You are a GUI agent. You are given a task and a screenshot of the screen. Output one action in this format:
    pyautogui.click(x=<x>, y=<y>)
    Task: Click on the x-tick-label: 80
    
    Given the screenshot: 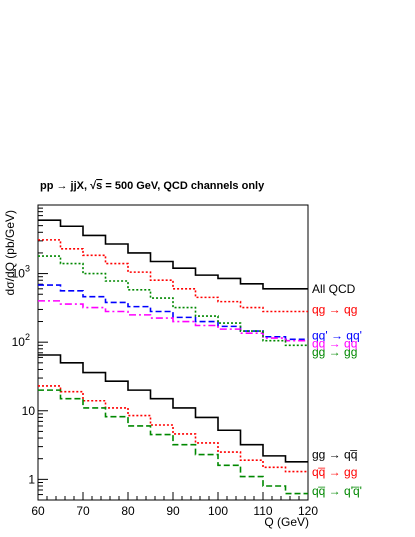 What is the action you would take?
    pyautogui.click(x=128, y=511)
    